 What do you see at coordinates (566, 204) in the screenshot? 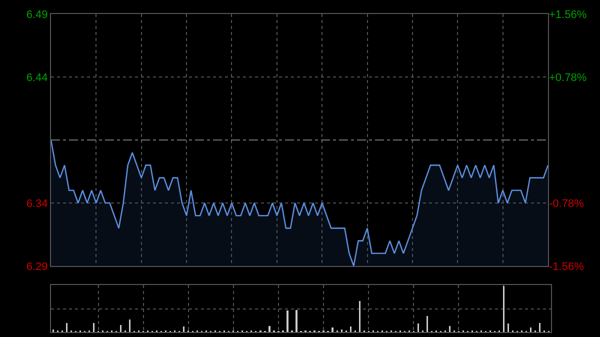
I see `y2-tick-label: -0.78%` at bounding box center [566, 204].